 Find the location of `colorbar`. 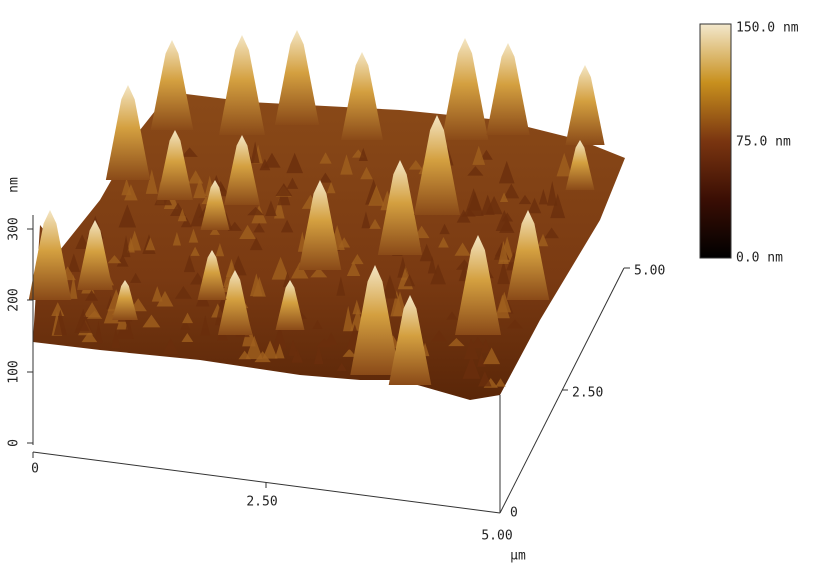

colorbar is located at coordinates (715, 141).